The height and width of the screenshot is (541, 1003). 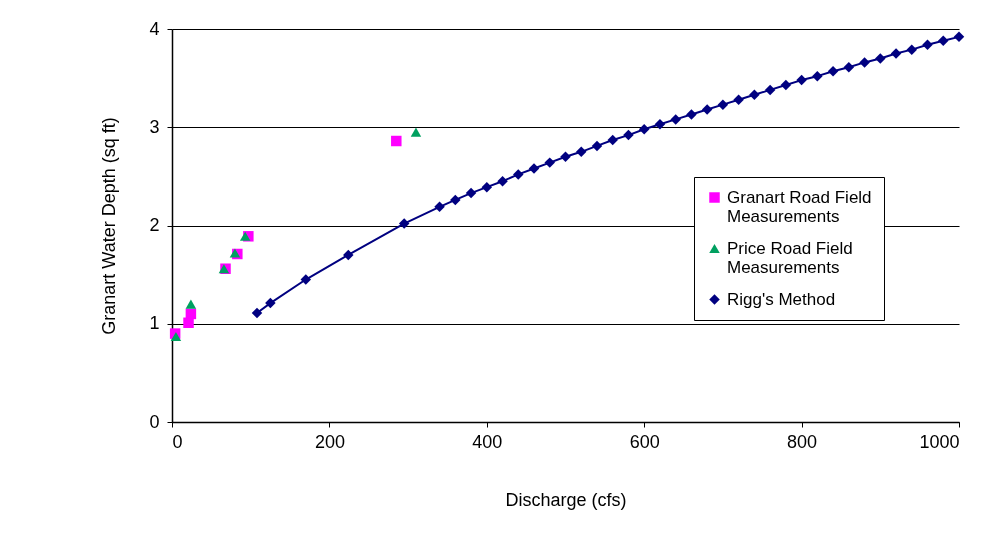 I want to click on y-tick-label: 3, so click(x=154, y=126).